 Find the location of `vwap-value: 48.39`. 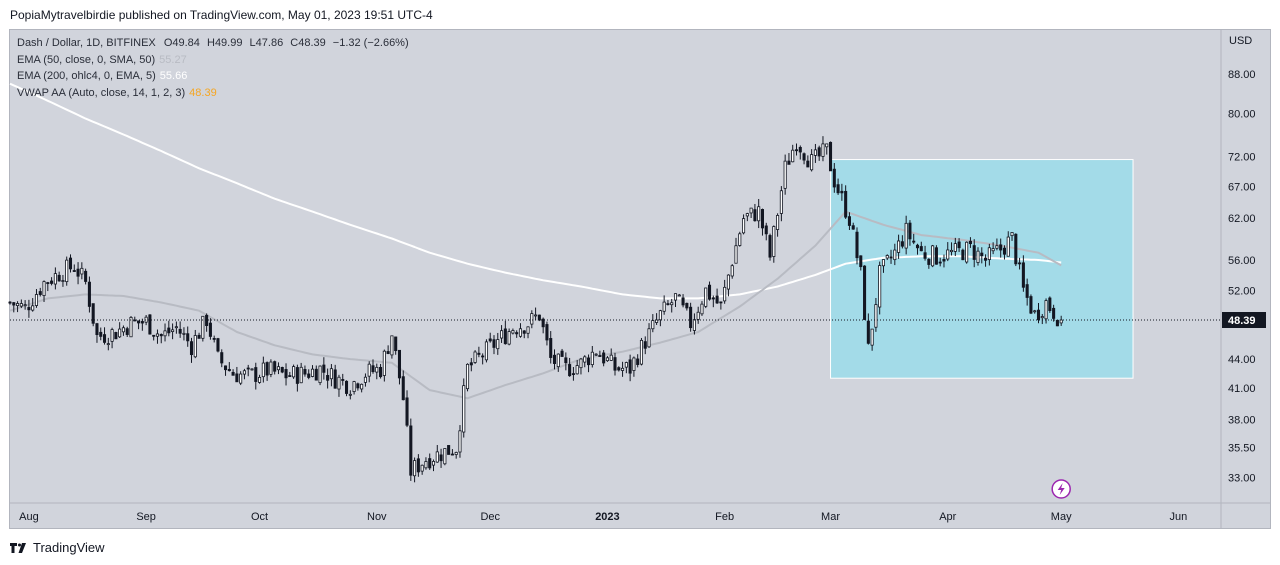

vwap-value: 48.39 is located at coordinates (203, 92).